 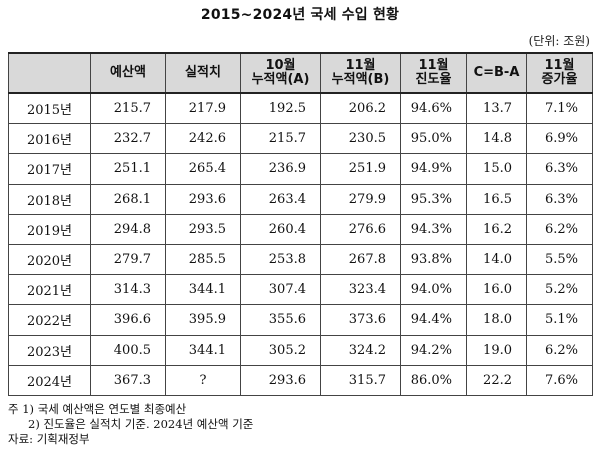 I want to click on cell-budget: 232.7, so click(x=128, y=139).